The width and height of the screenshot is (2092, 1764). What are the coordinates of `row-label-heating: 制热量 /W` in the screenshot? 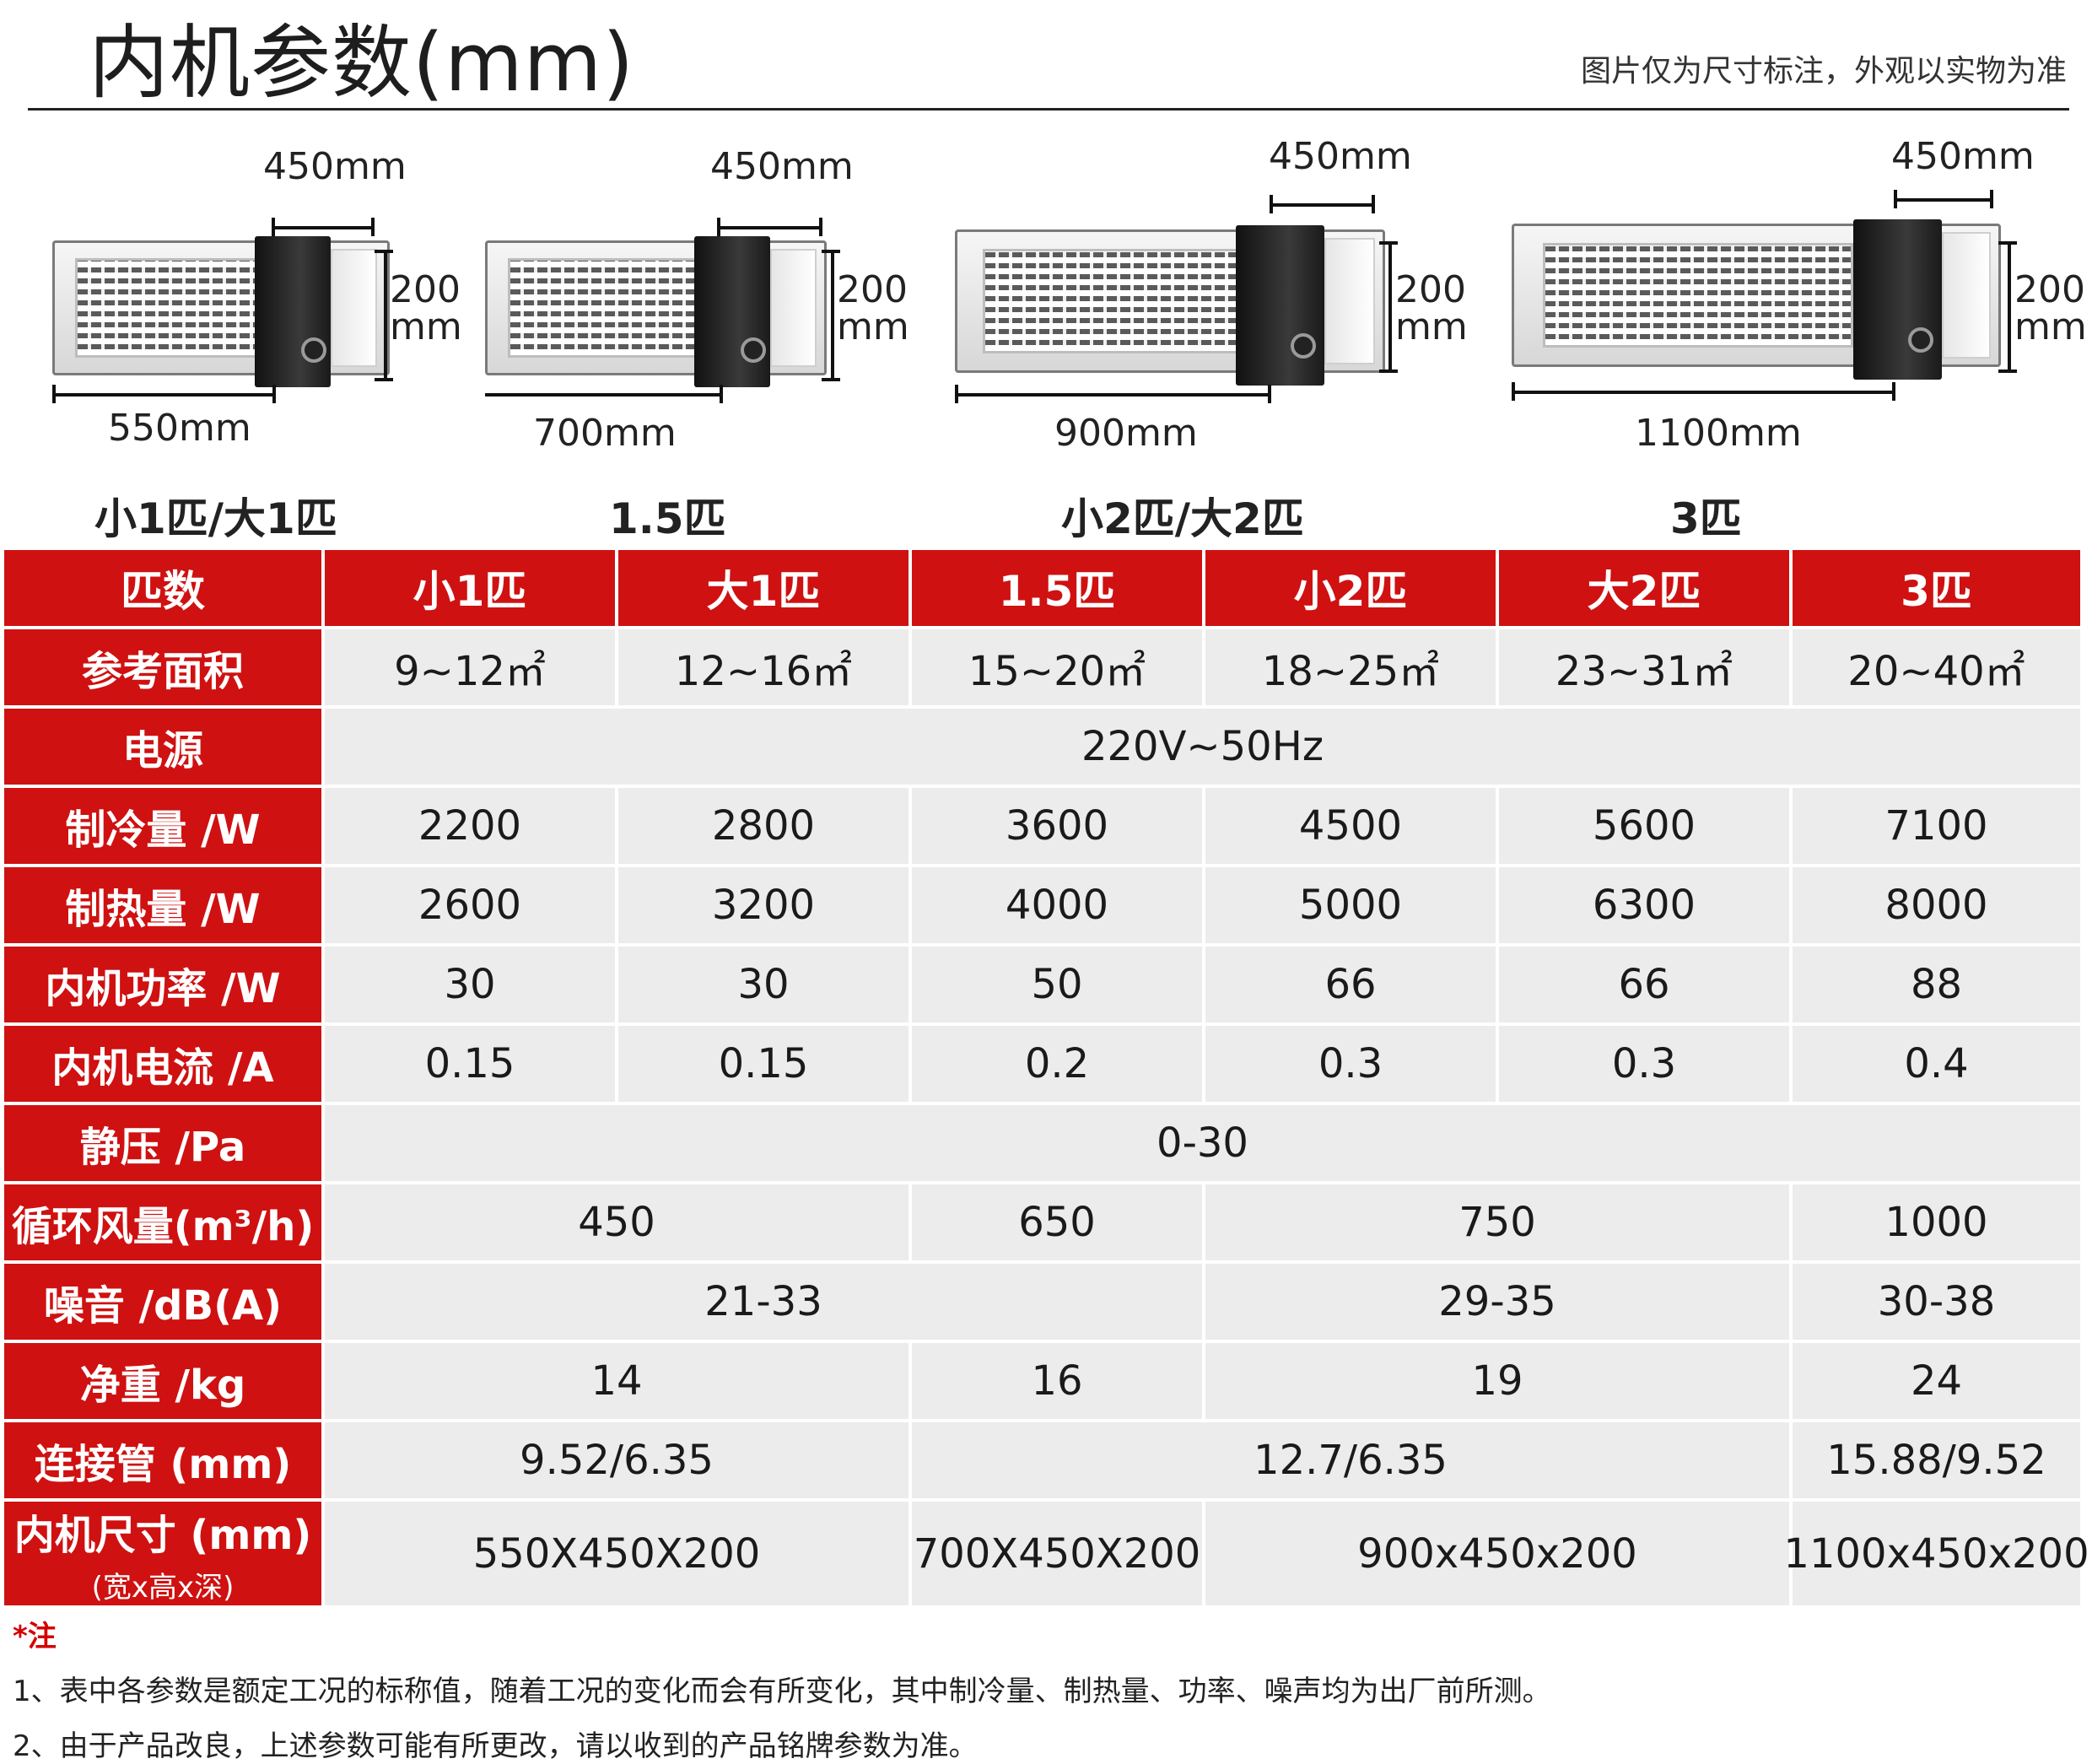 It's located at (164, 907).